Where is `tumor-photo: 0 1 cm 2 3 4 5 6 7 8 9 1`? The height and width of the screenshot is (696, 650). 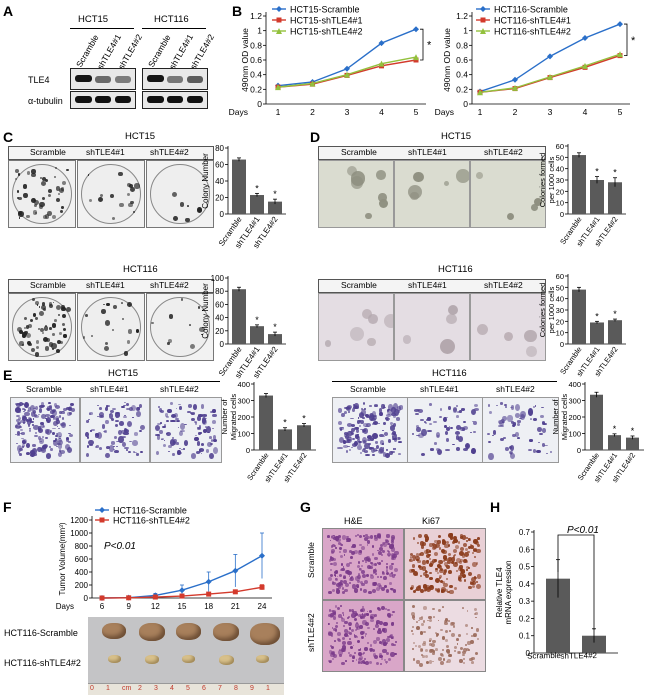 tumor-photo: 0 1 cm 2 3 4 5 6 7 8 9 1 is located at coordinates (186, 656).